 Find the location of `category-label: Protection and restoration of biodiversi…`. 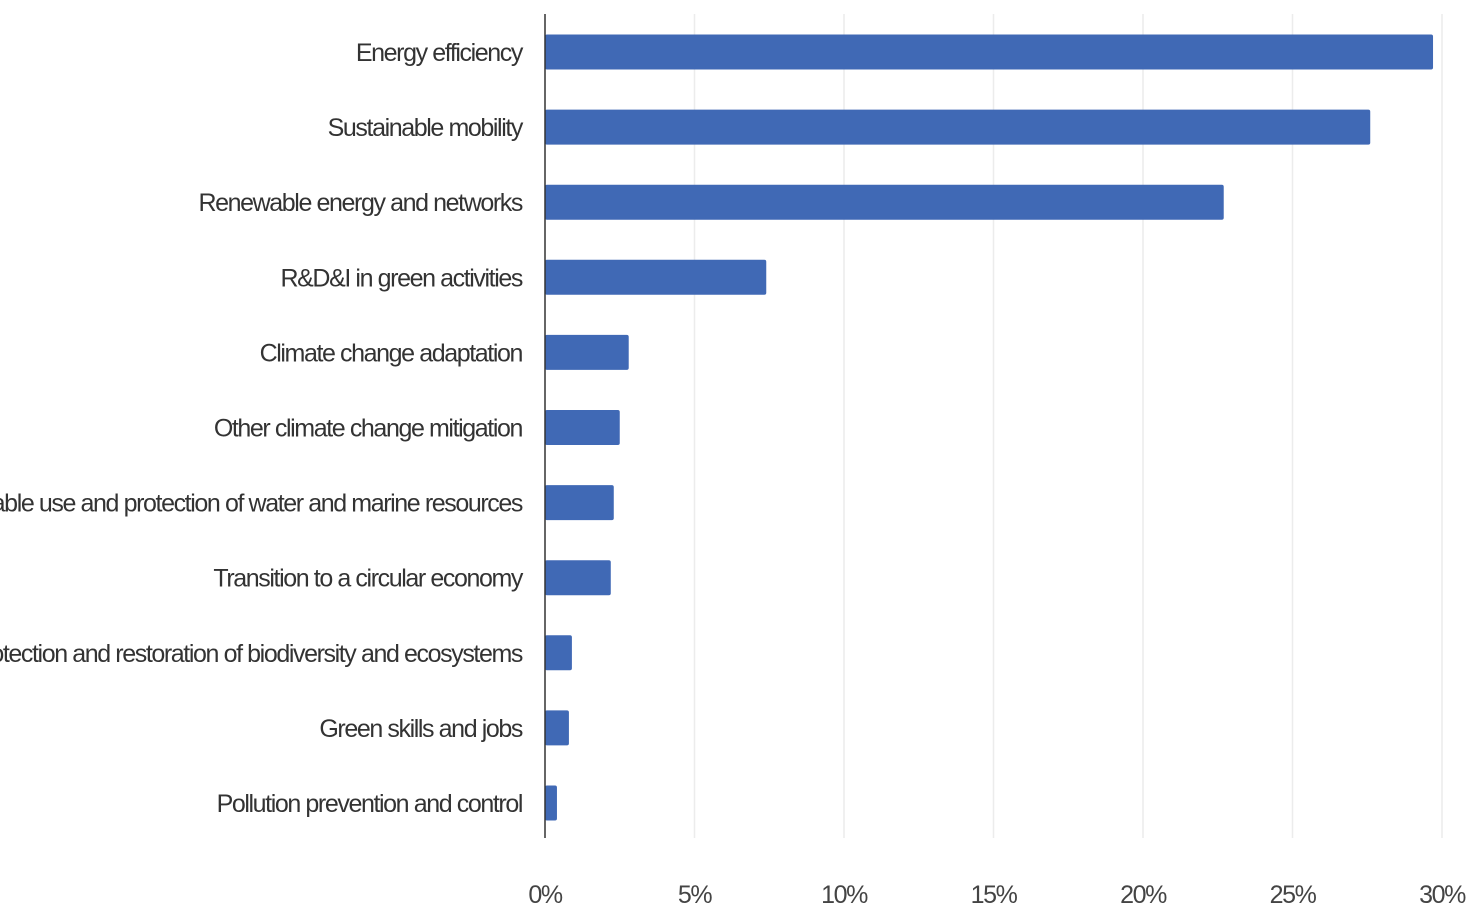

category-label: Protection and restoration of biodiversi… is located at coordinates (261, 654).